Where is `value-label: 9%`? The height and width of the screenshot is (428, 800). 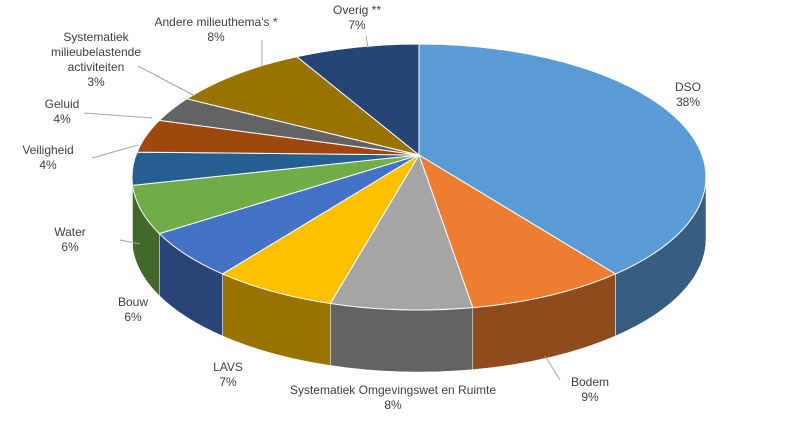
value-label: 9% is located at coordinates (590, 397).